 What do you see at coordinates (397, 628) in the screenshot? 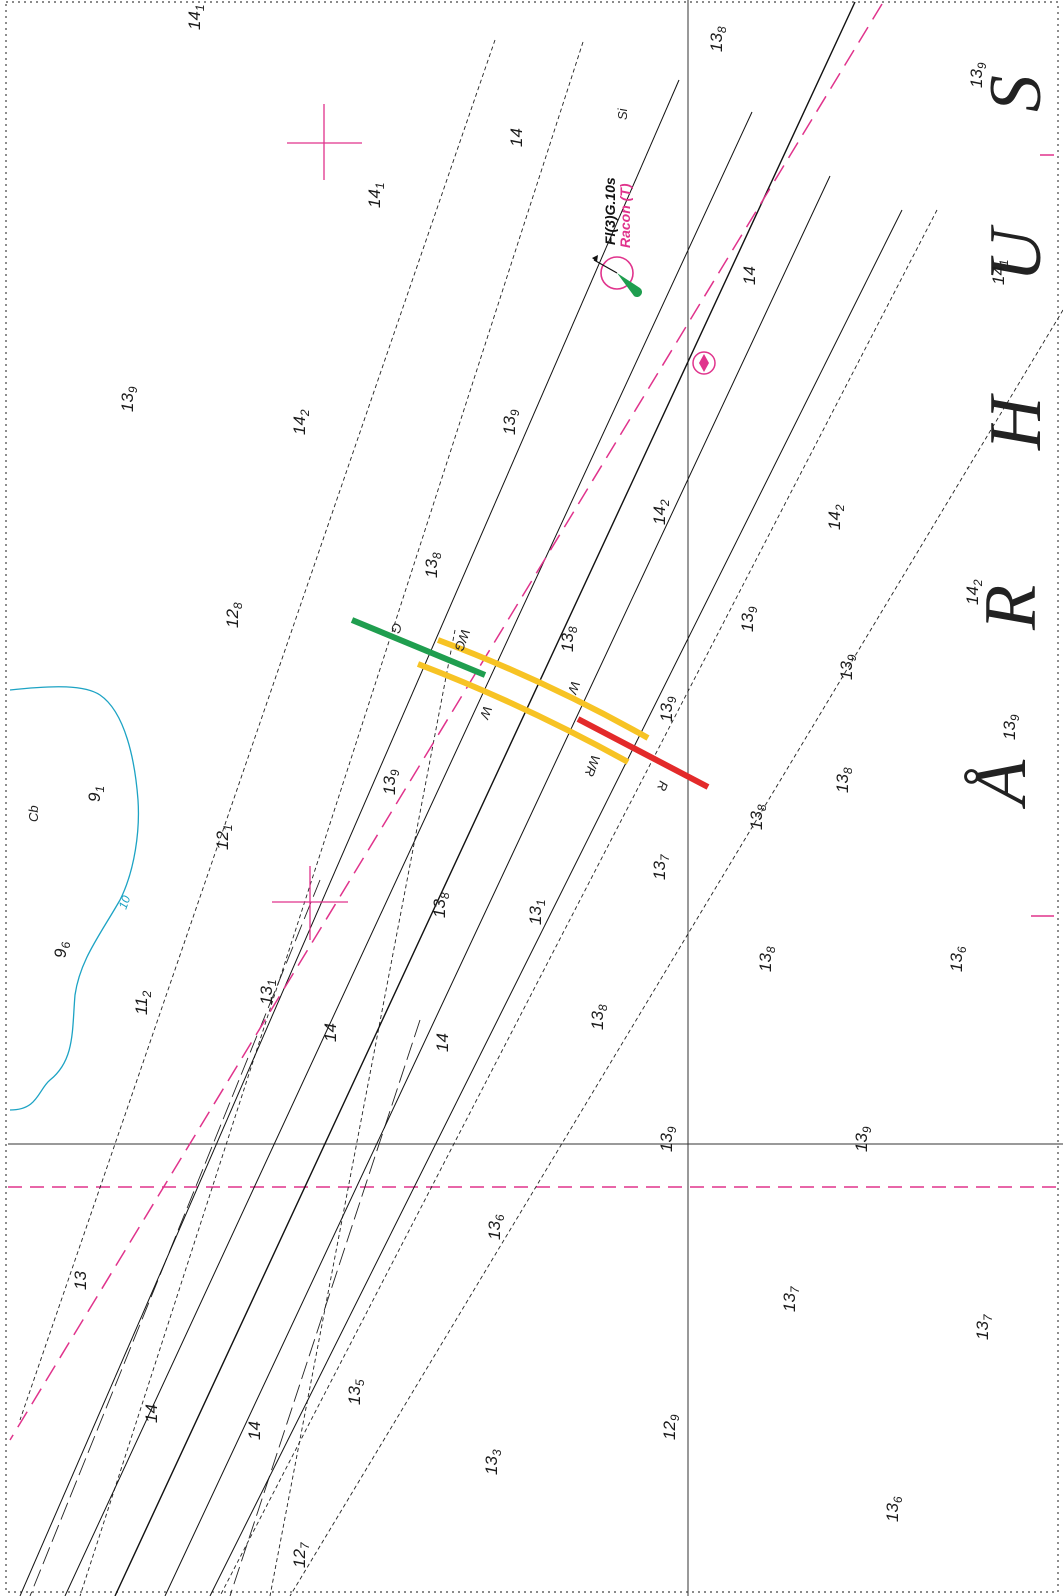
I see `sector-label-g: G` at bounding box center [397, 628].